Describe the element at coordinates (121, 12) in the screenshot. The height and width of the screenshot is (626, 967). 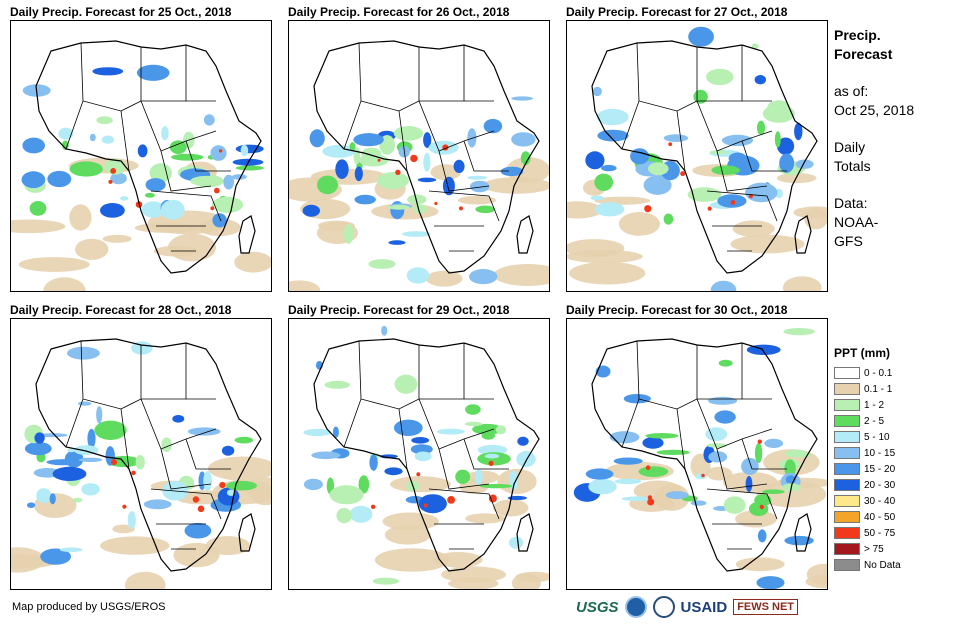
I see `panel-title: Daily Precip. Forecast for 25 Oct., 2018` at that location.